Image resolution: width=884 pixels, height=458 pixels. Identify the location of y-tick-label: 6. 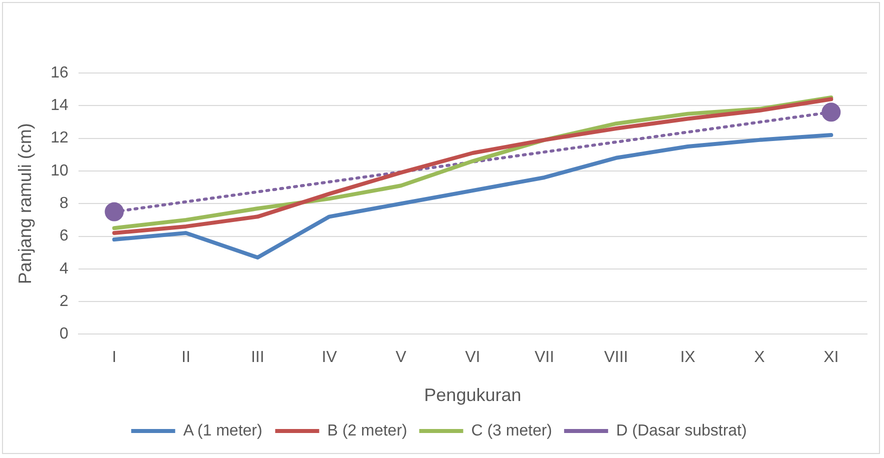
(63, 236).